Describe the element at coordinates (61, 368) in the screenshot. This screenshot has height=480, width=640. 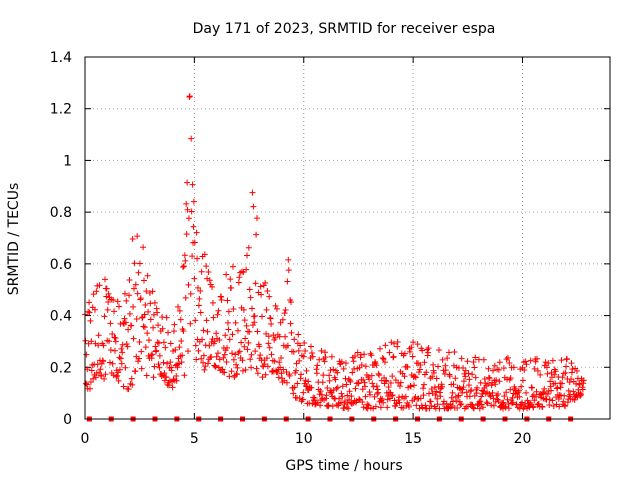
I see `y-tick-label: 0.2` at that location.